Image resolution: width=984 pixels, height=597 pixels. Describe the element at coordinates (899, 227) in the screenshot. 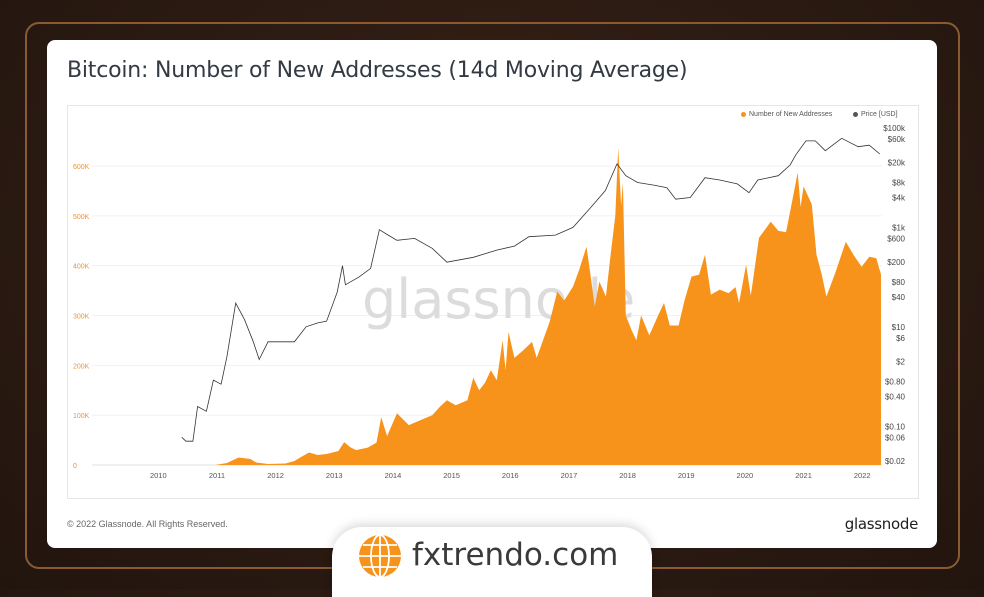

I see `right-axis-tick: $1k` at that location.